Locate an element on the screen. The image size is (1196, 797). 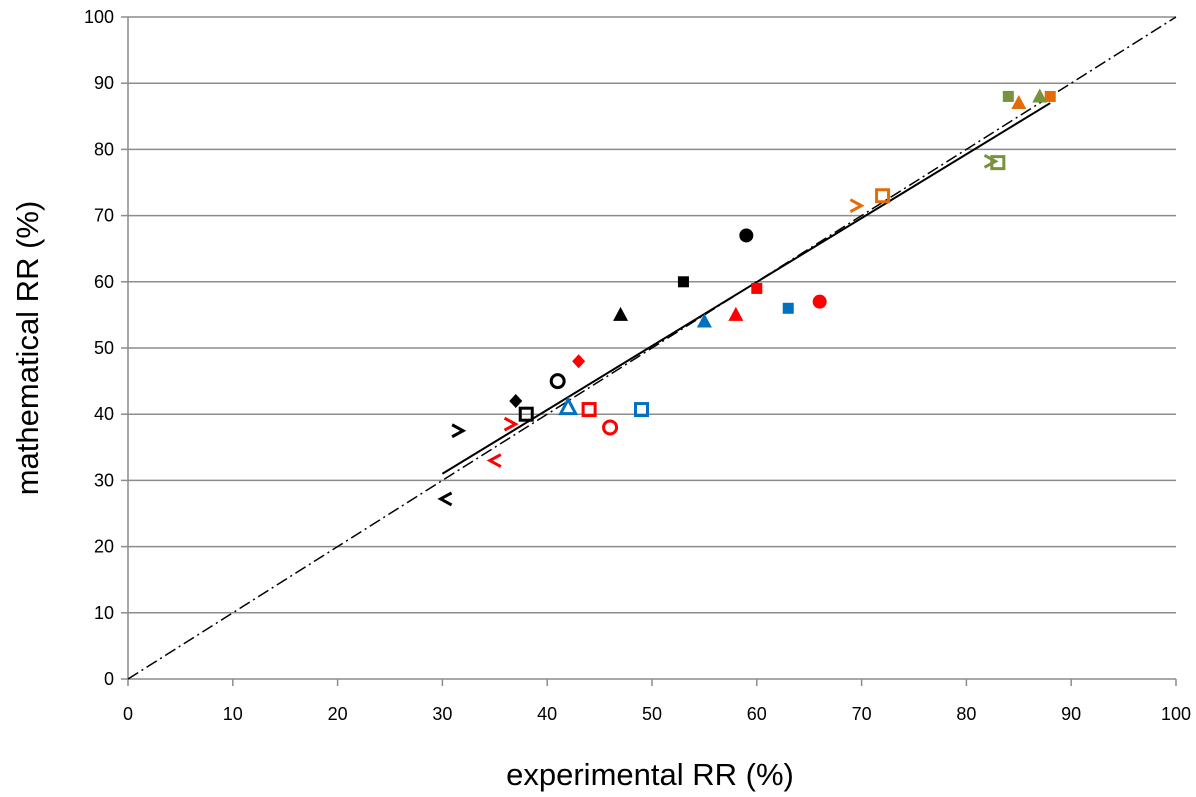
y-axis-title: mathematical RR (%) is located at coordinates (27, 348).